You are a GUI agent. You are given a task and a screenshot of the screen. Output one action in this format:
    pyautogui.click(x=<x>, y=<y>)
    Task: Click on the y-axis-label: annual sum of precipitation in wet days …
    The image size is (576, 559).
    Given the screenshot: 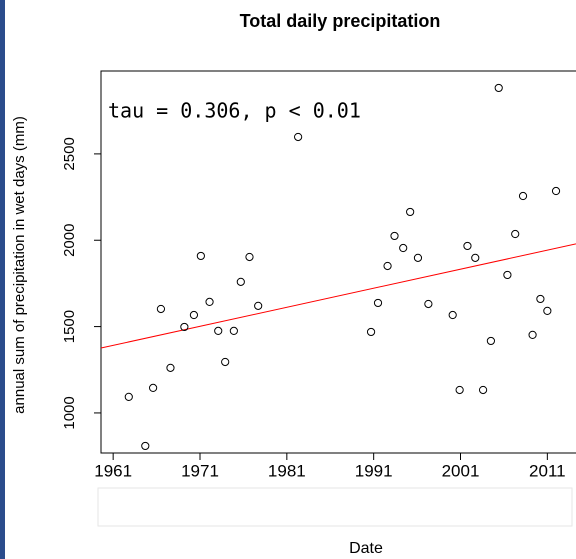 What is the action you would take?
    pyautogui.click(x=19, y=265)
    